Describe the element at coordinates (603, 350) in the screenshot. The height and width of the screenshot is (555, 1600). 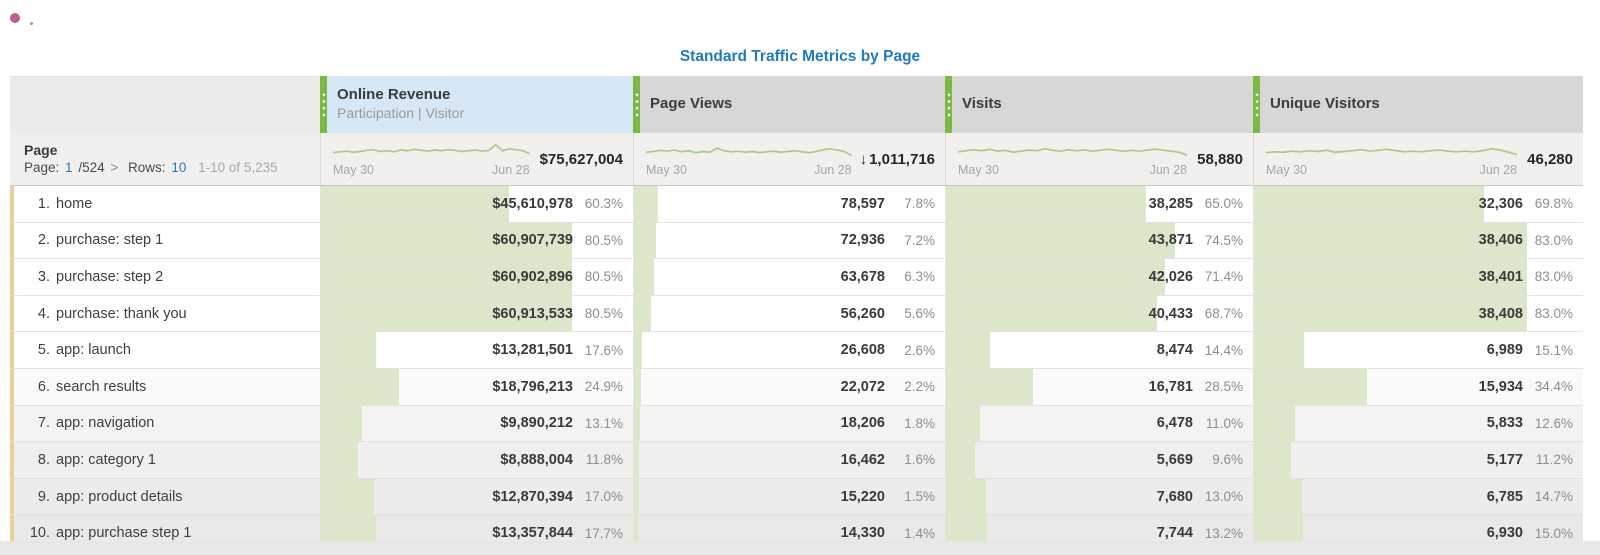
I see `metric-percent: 17.6%` at that location.